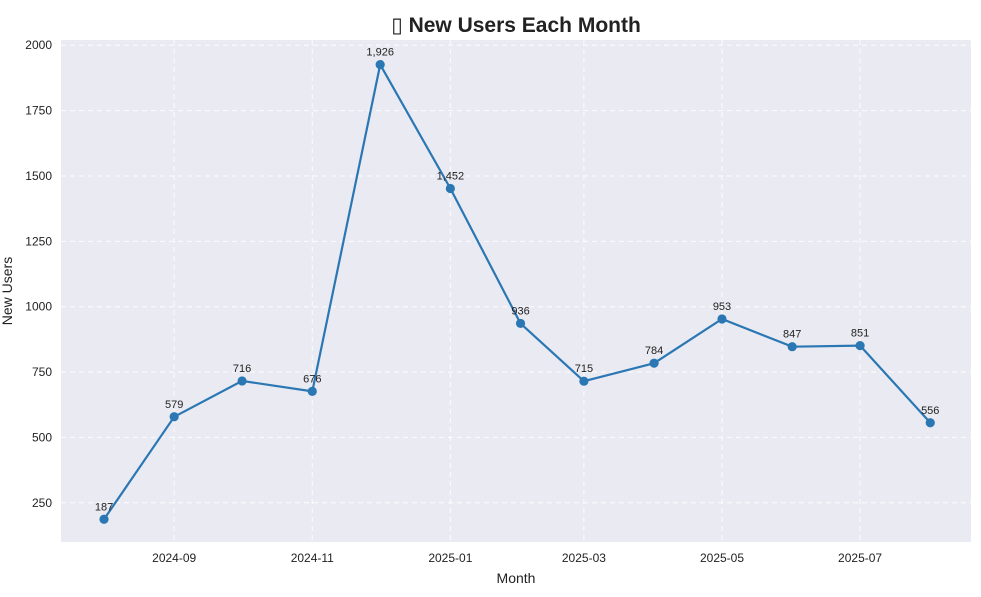 Image resolution: width=981 pixels, height=597 pixels. I want to click on y-tick-label: 1500, so click(38, 176).